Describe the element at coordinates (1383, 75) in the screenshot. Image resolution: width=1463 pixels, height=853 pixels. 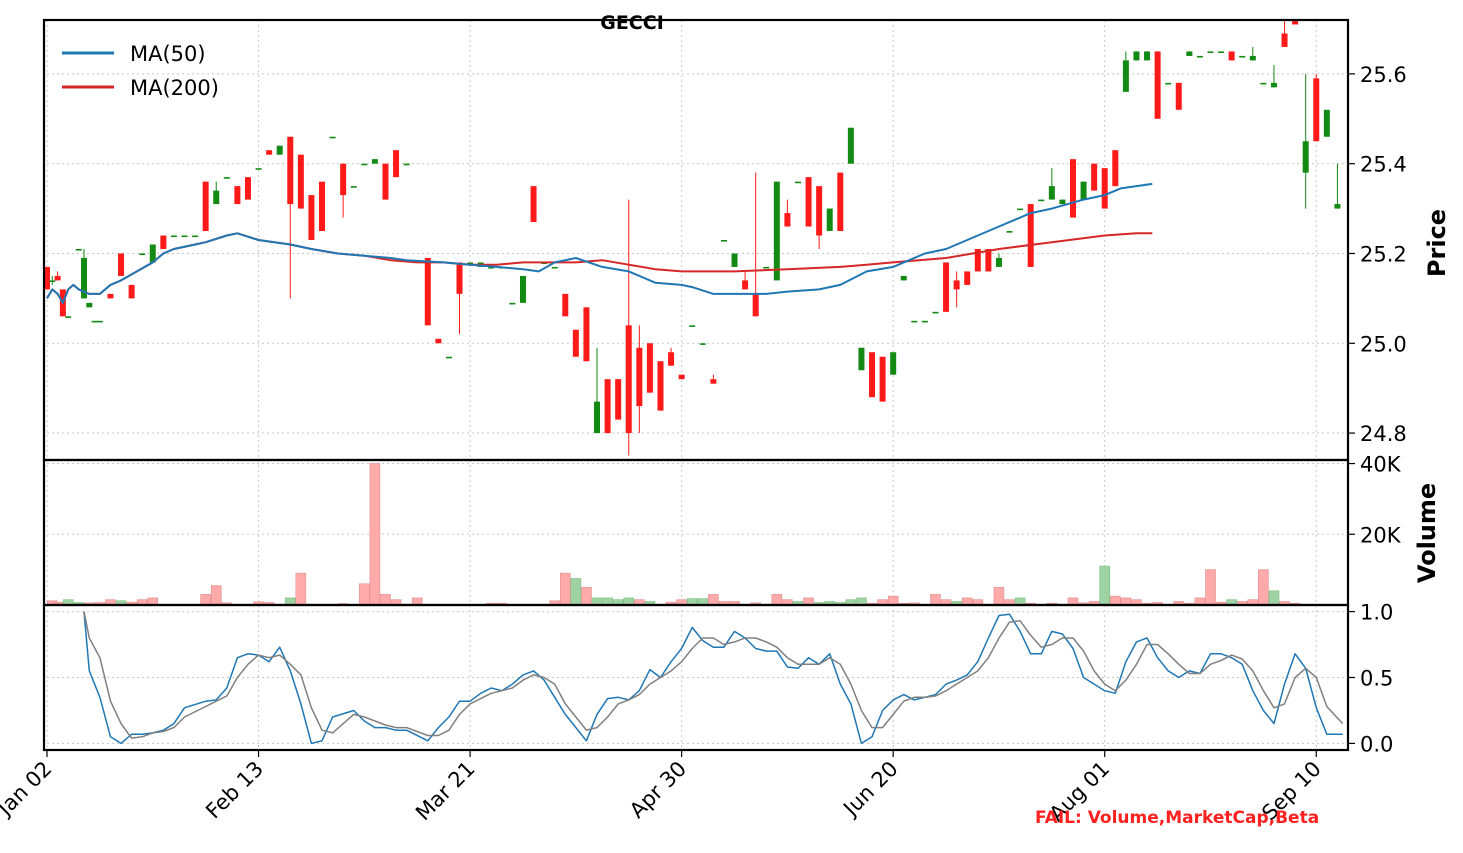
I see `y-tick-label: 25.6` at that location.